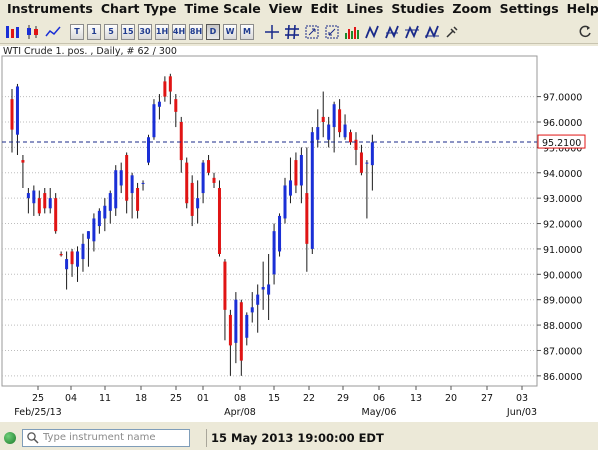  What do you see at coordinates (94, 31) in the screenshot?
I see `timeframe-button-1: 1` at bounding box center [94, 31].